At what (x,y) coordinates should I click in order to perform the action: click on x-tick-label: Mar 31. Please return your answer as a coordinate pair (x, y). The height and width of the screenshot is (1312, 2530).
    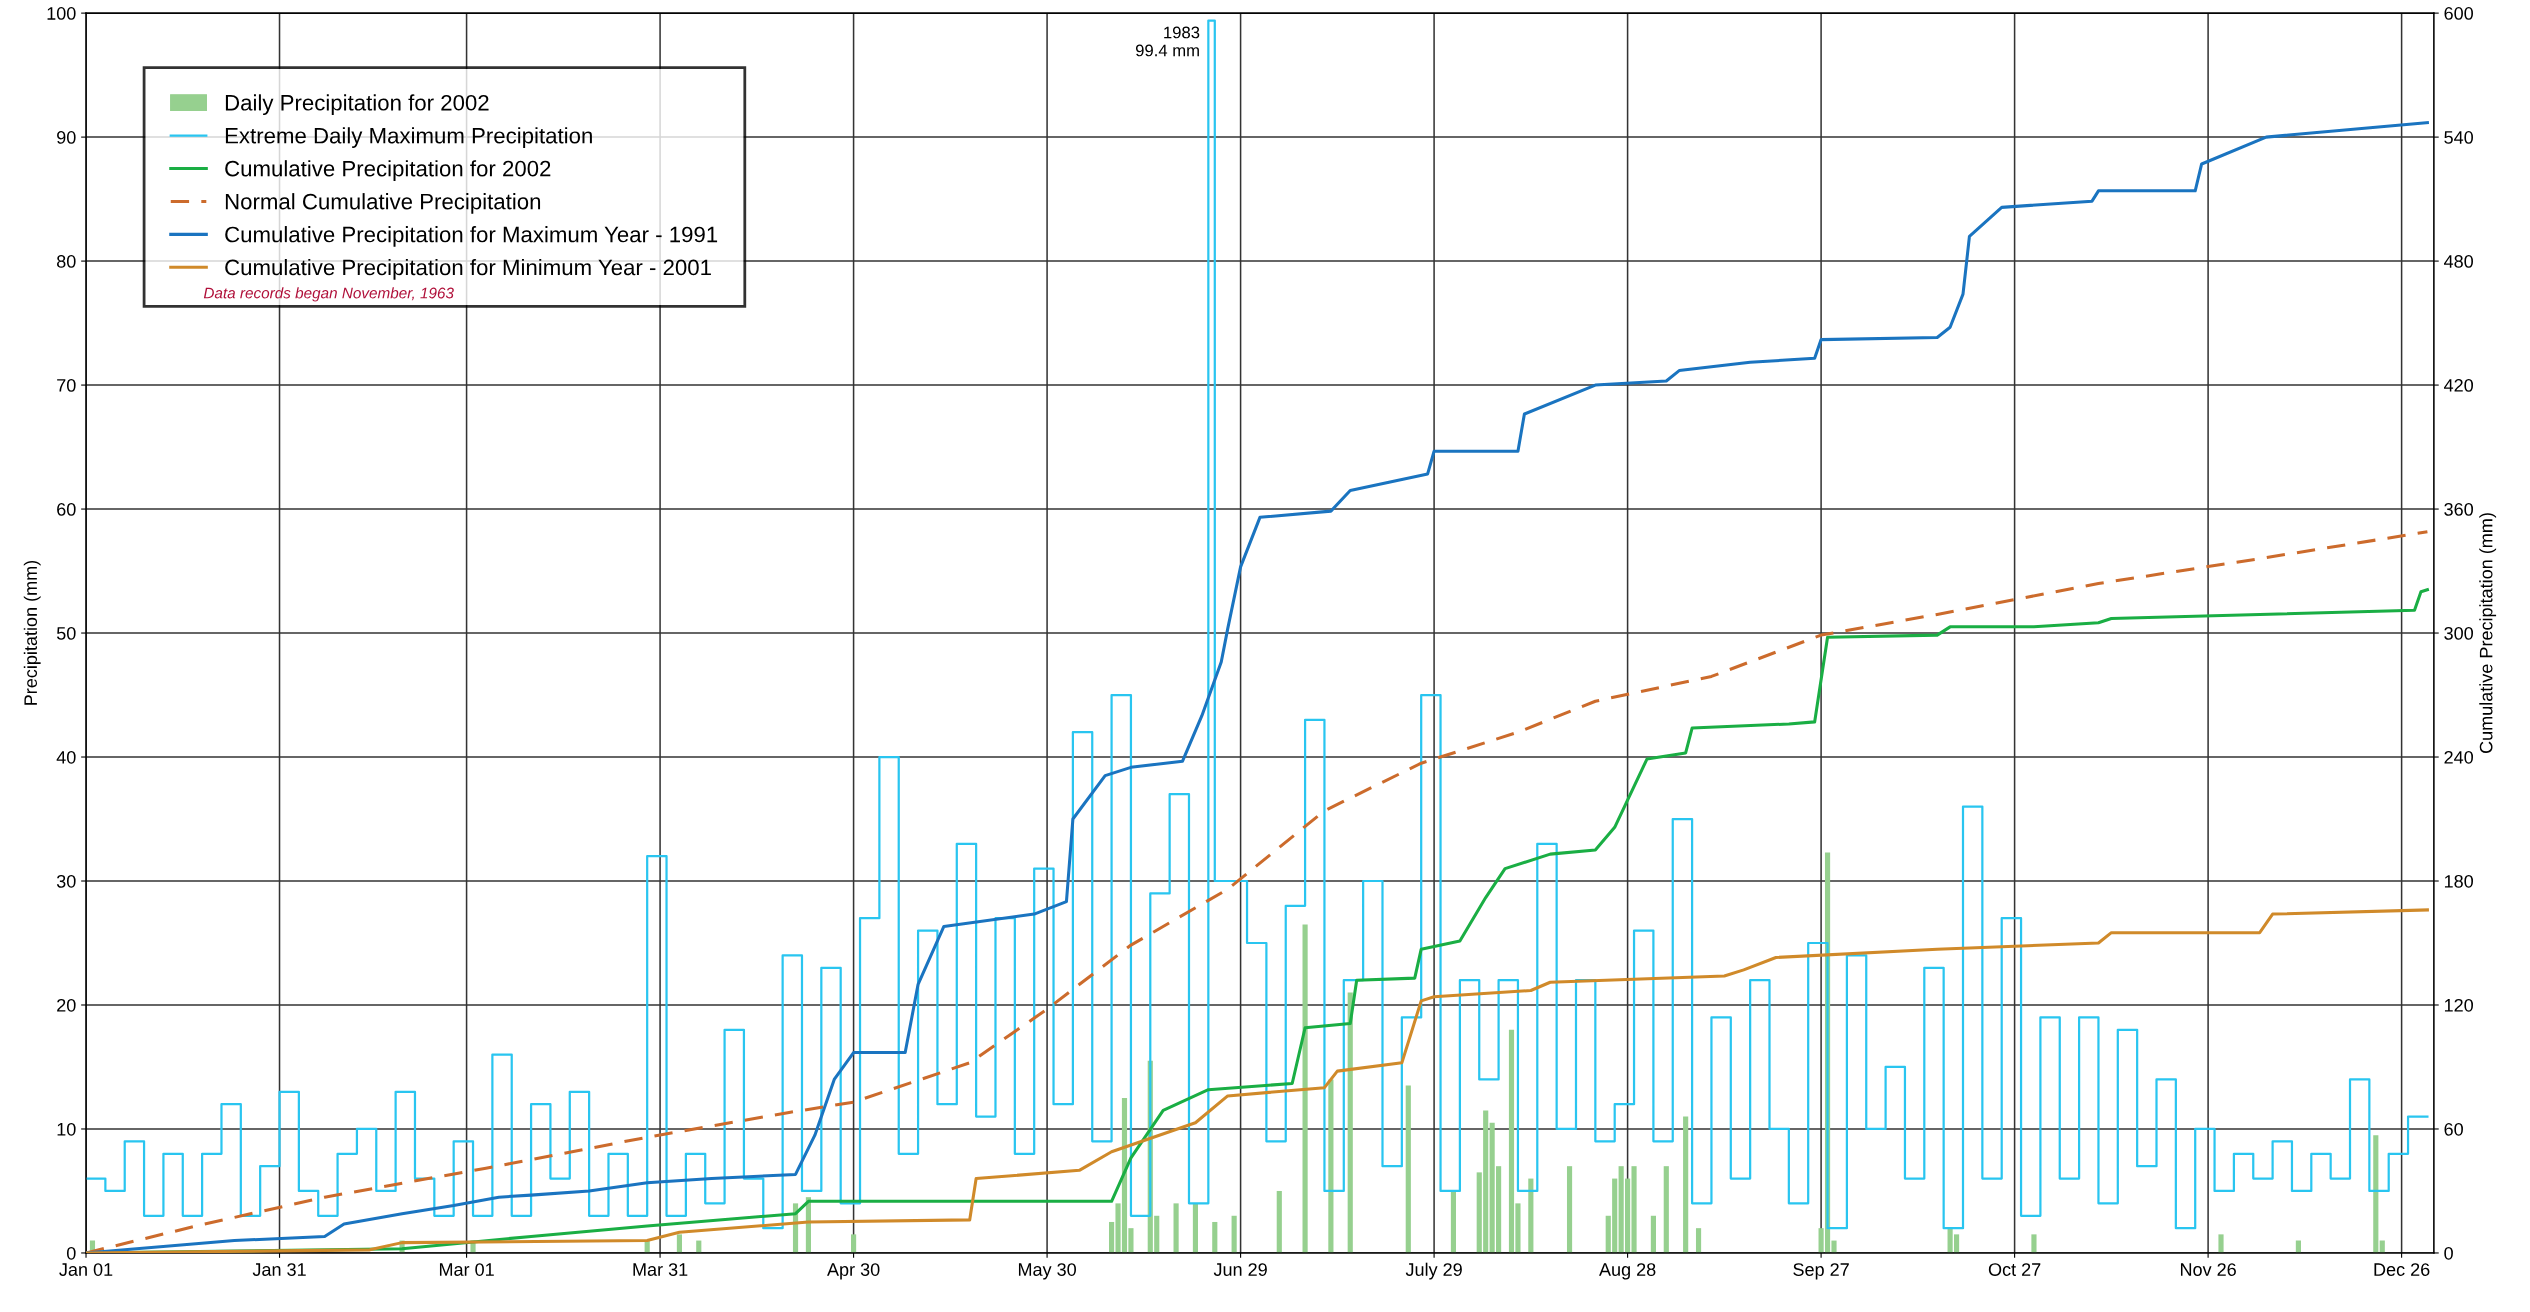
    Looking at the image, I should click on (660, 1269).